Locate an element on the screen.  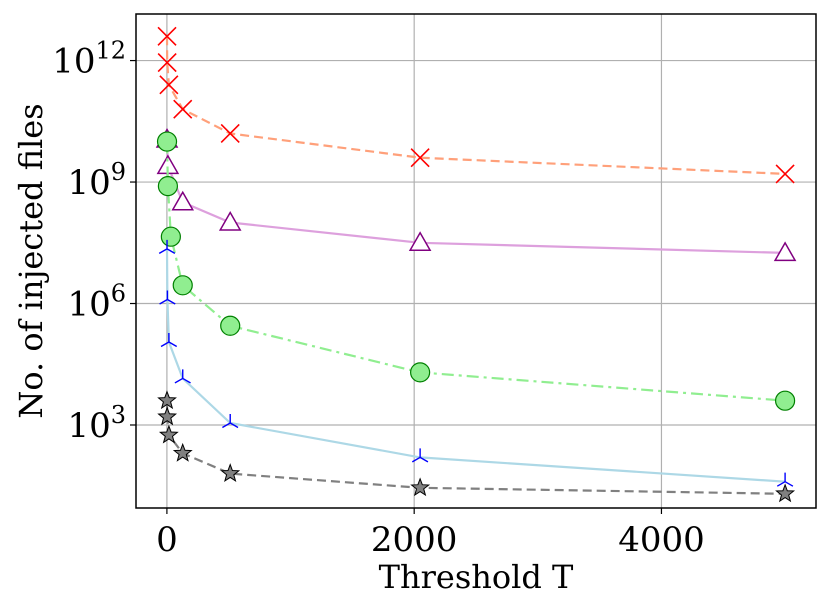
y-tick-label: 10³ is located at coordinates (96, 423).